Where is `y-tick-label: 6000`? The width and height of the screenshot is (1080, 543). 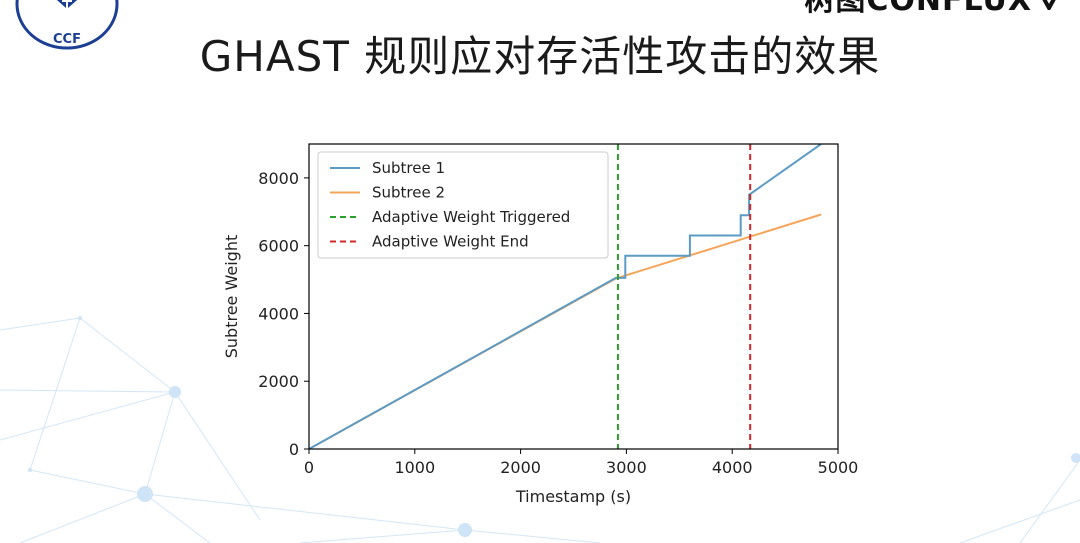
y-tick-label: 6000 is located at coordinates (278, 246).